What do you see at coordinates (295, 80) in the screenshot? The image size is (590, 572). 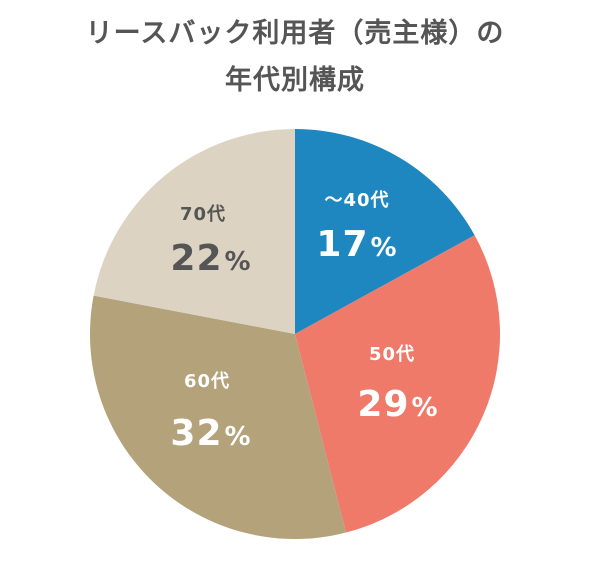 I see `chart-title-line-2: 年代別構成` at bounding box center [295, 80].